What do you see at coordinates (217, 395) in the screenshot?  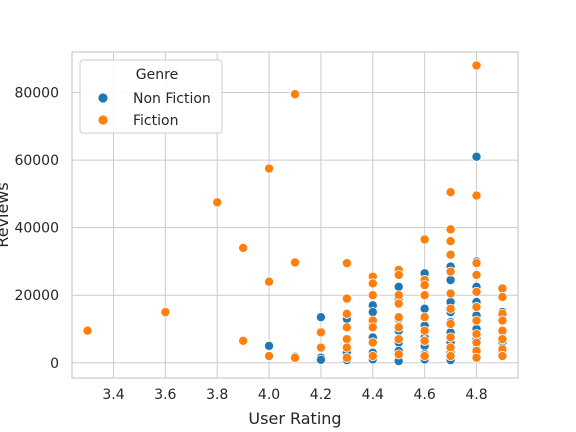 I see `x-tick-label: 3.8` at bounding box center [217, 395].